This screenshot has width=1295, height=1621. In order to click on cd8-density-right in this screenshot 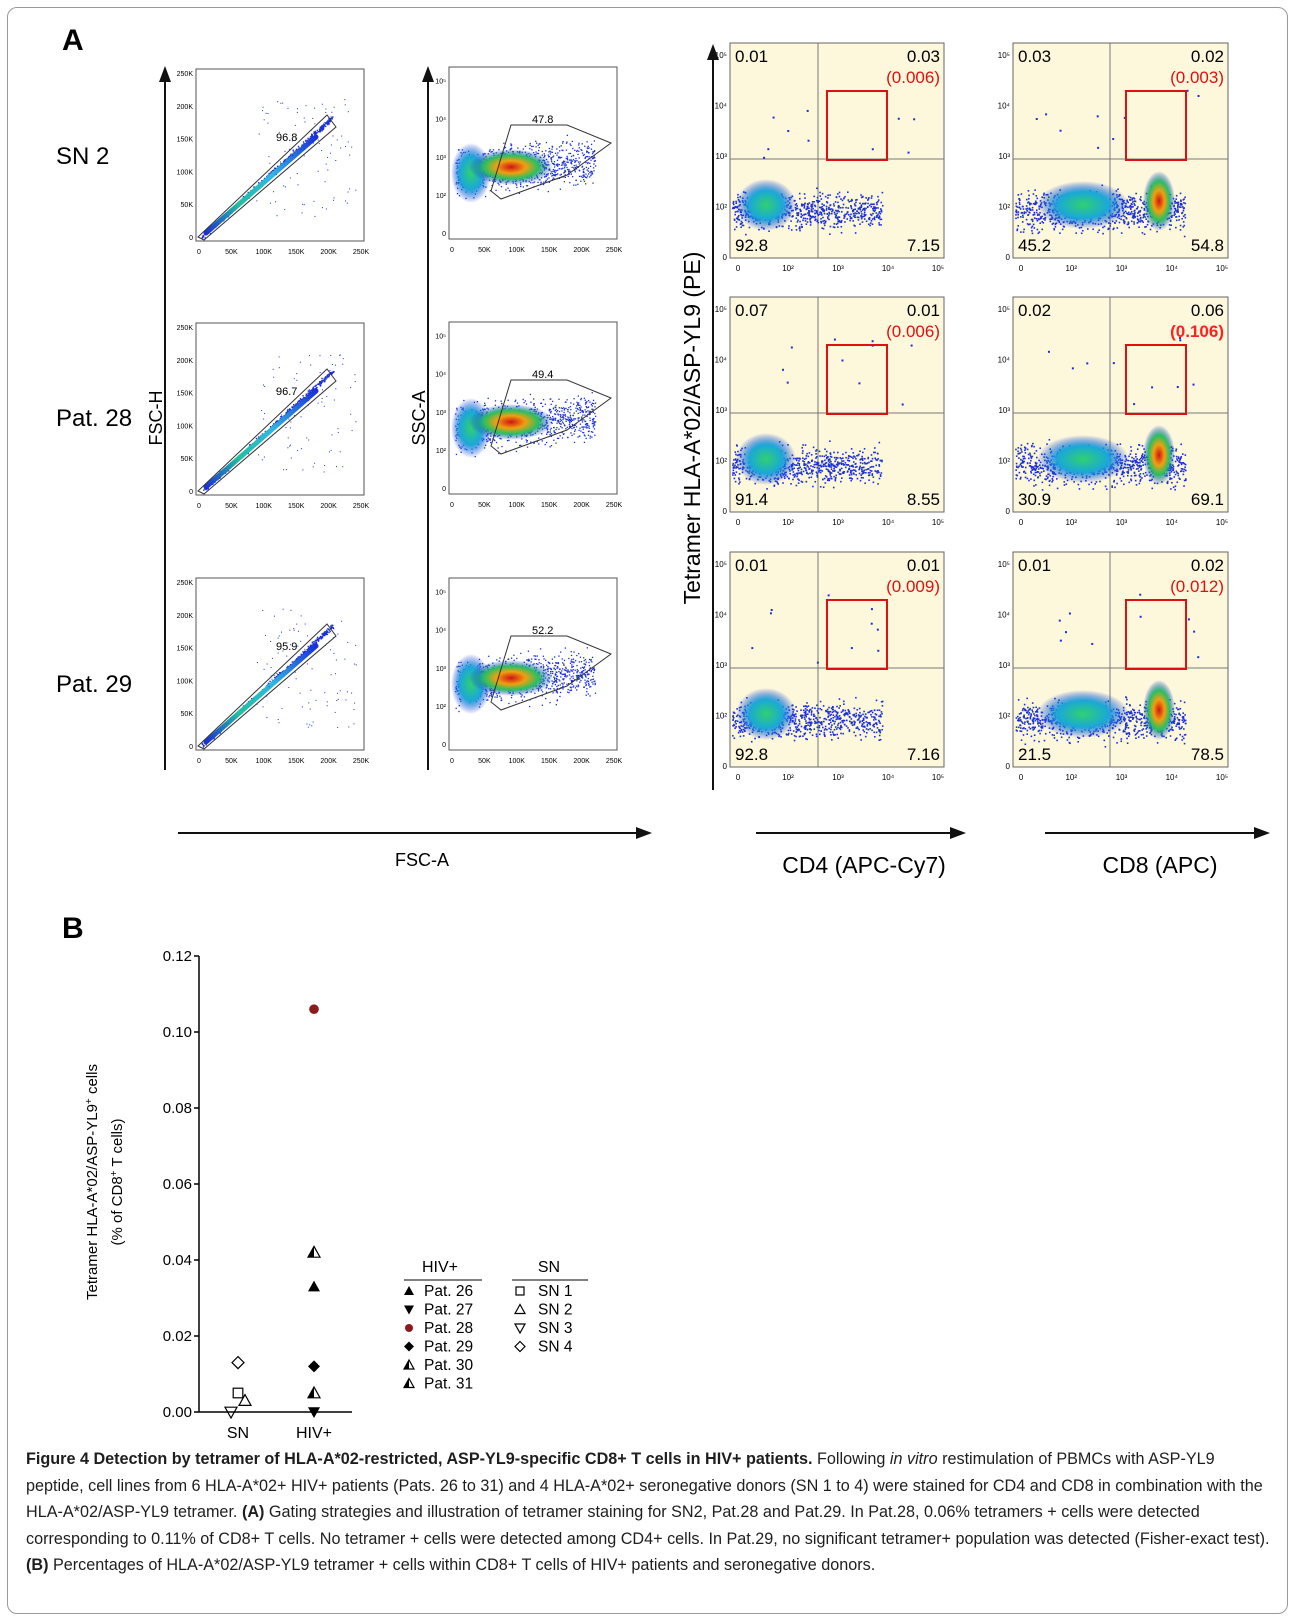, I will do `click(1159, 201)`.